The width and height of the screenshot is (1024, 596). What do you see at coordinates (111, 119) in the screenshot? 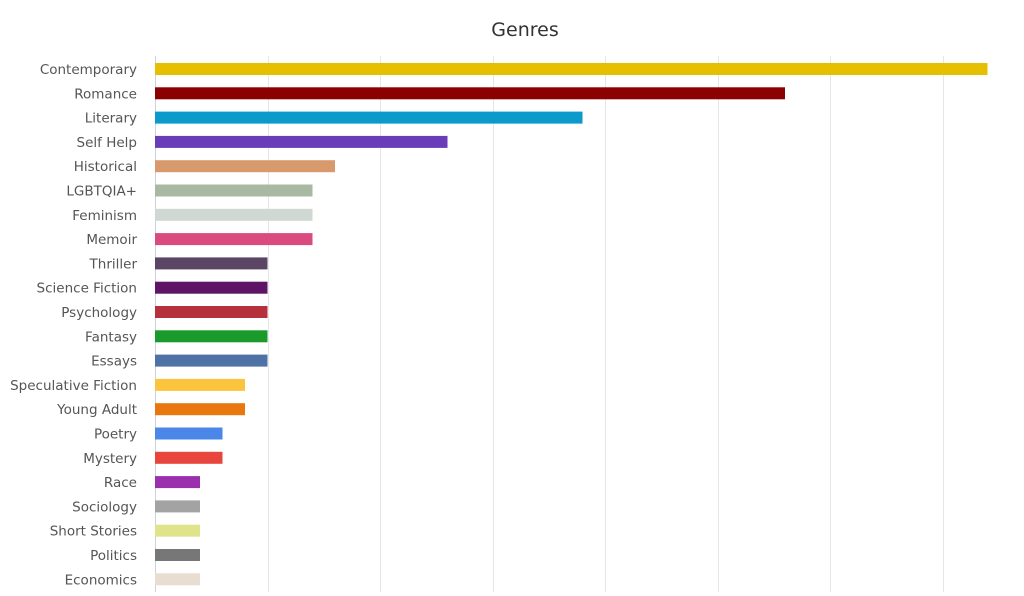
I see `category-label: Literary` at bounding box center [111, 119].